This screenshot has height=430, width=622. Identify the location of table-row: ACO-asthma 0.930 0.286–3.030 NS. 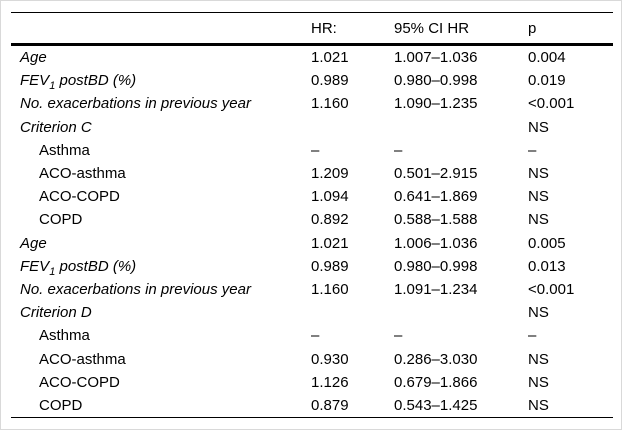
(312, 358).